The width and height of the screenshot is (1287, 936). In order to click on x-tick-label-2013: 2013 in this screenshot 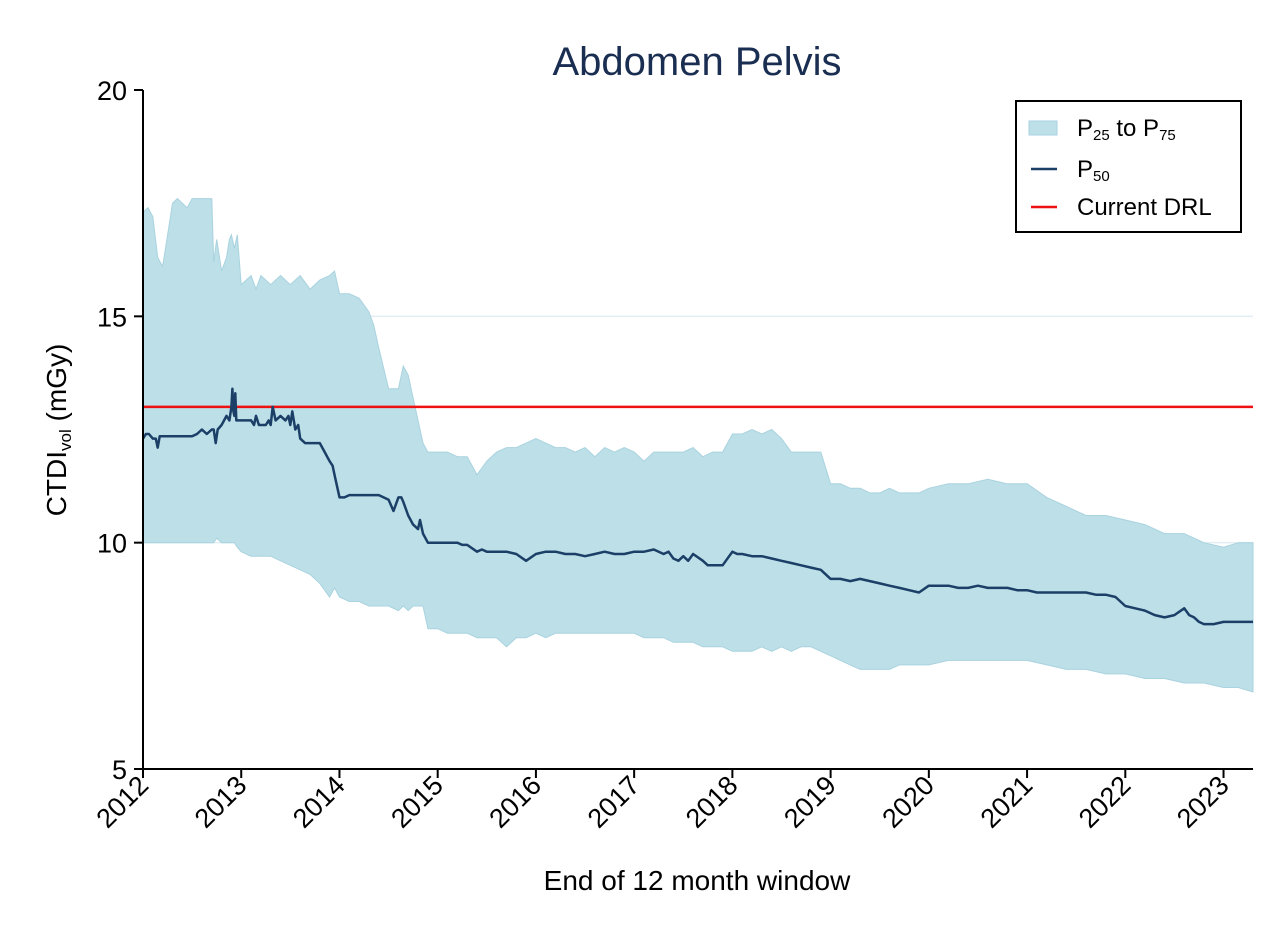, I will do `click(221, 802)`.